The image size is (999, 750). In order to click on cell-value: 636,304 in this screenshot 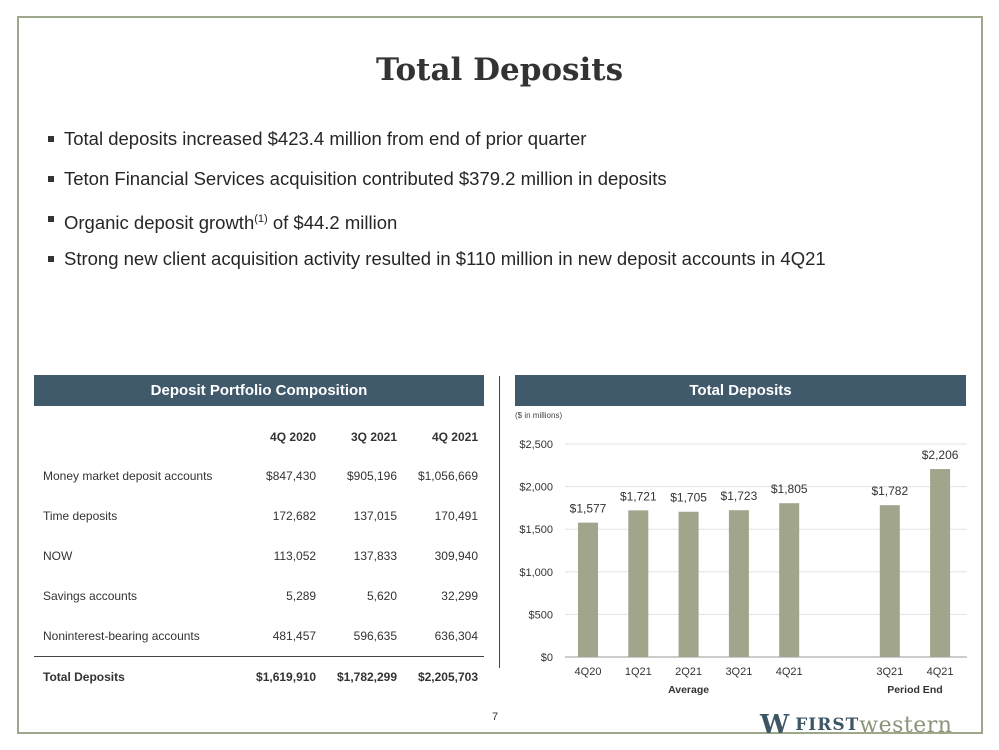, I will do `click(456, 636)`.